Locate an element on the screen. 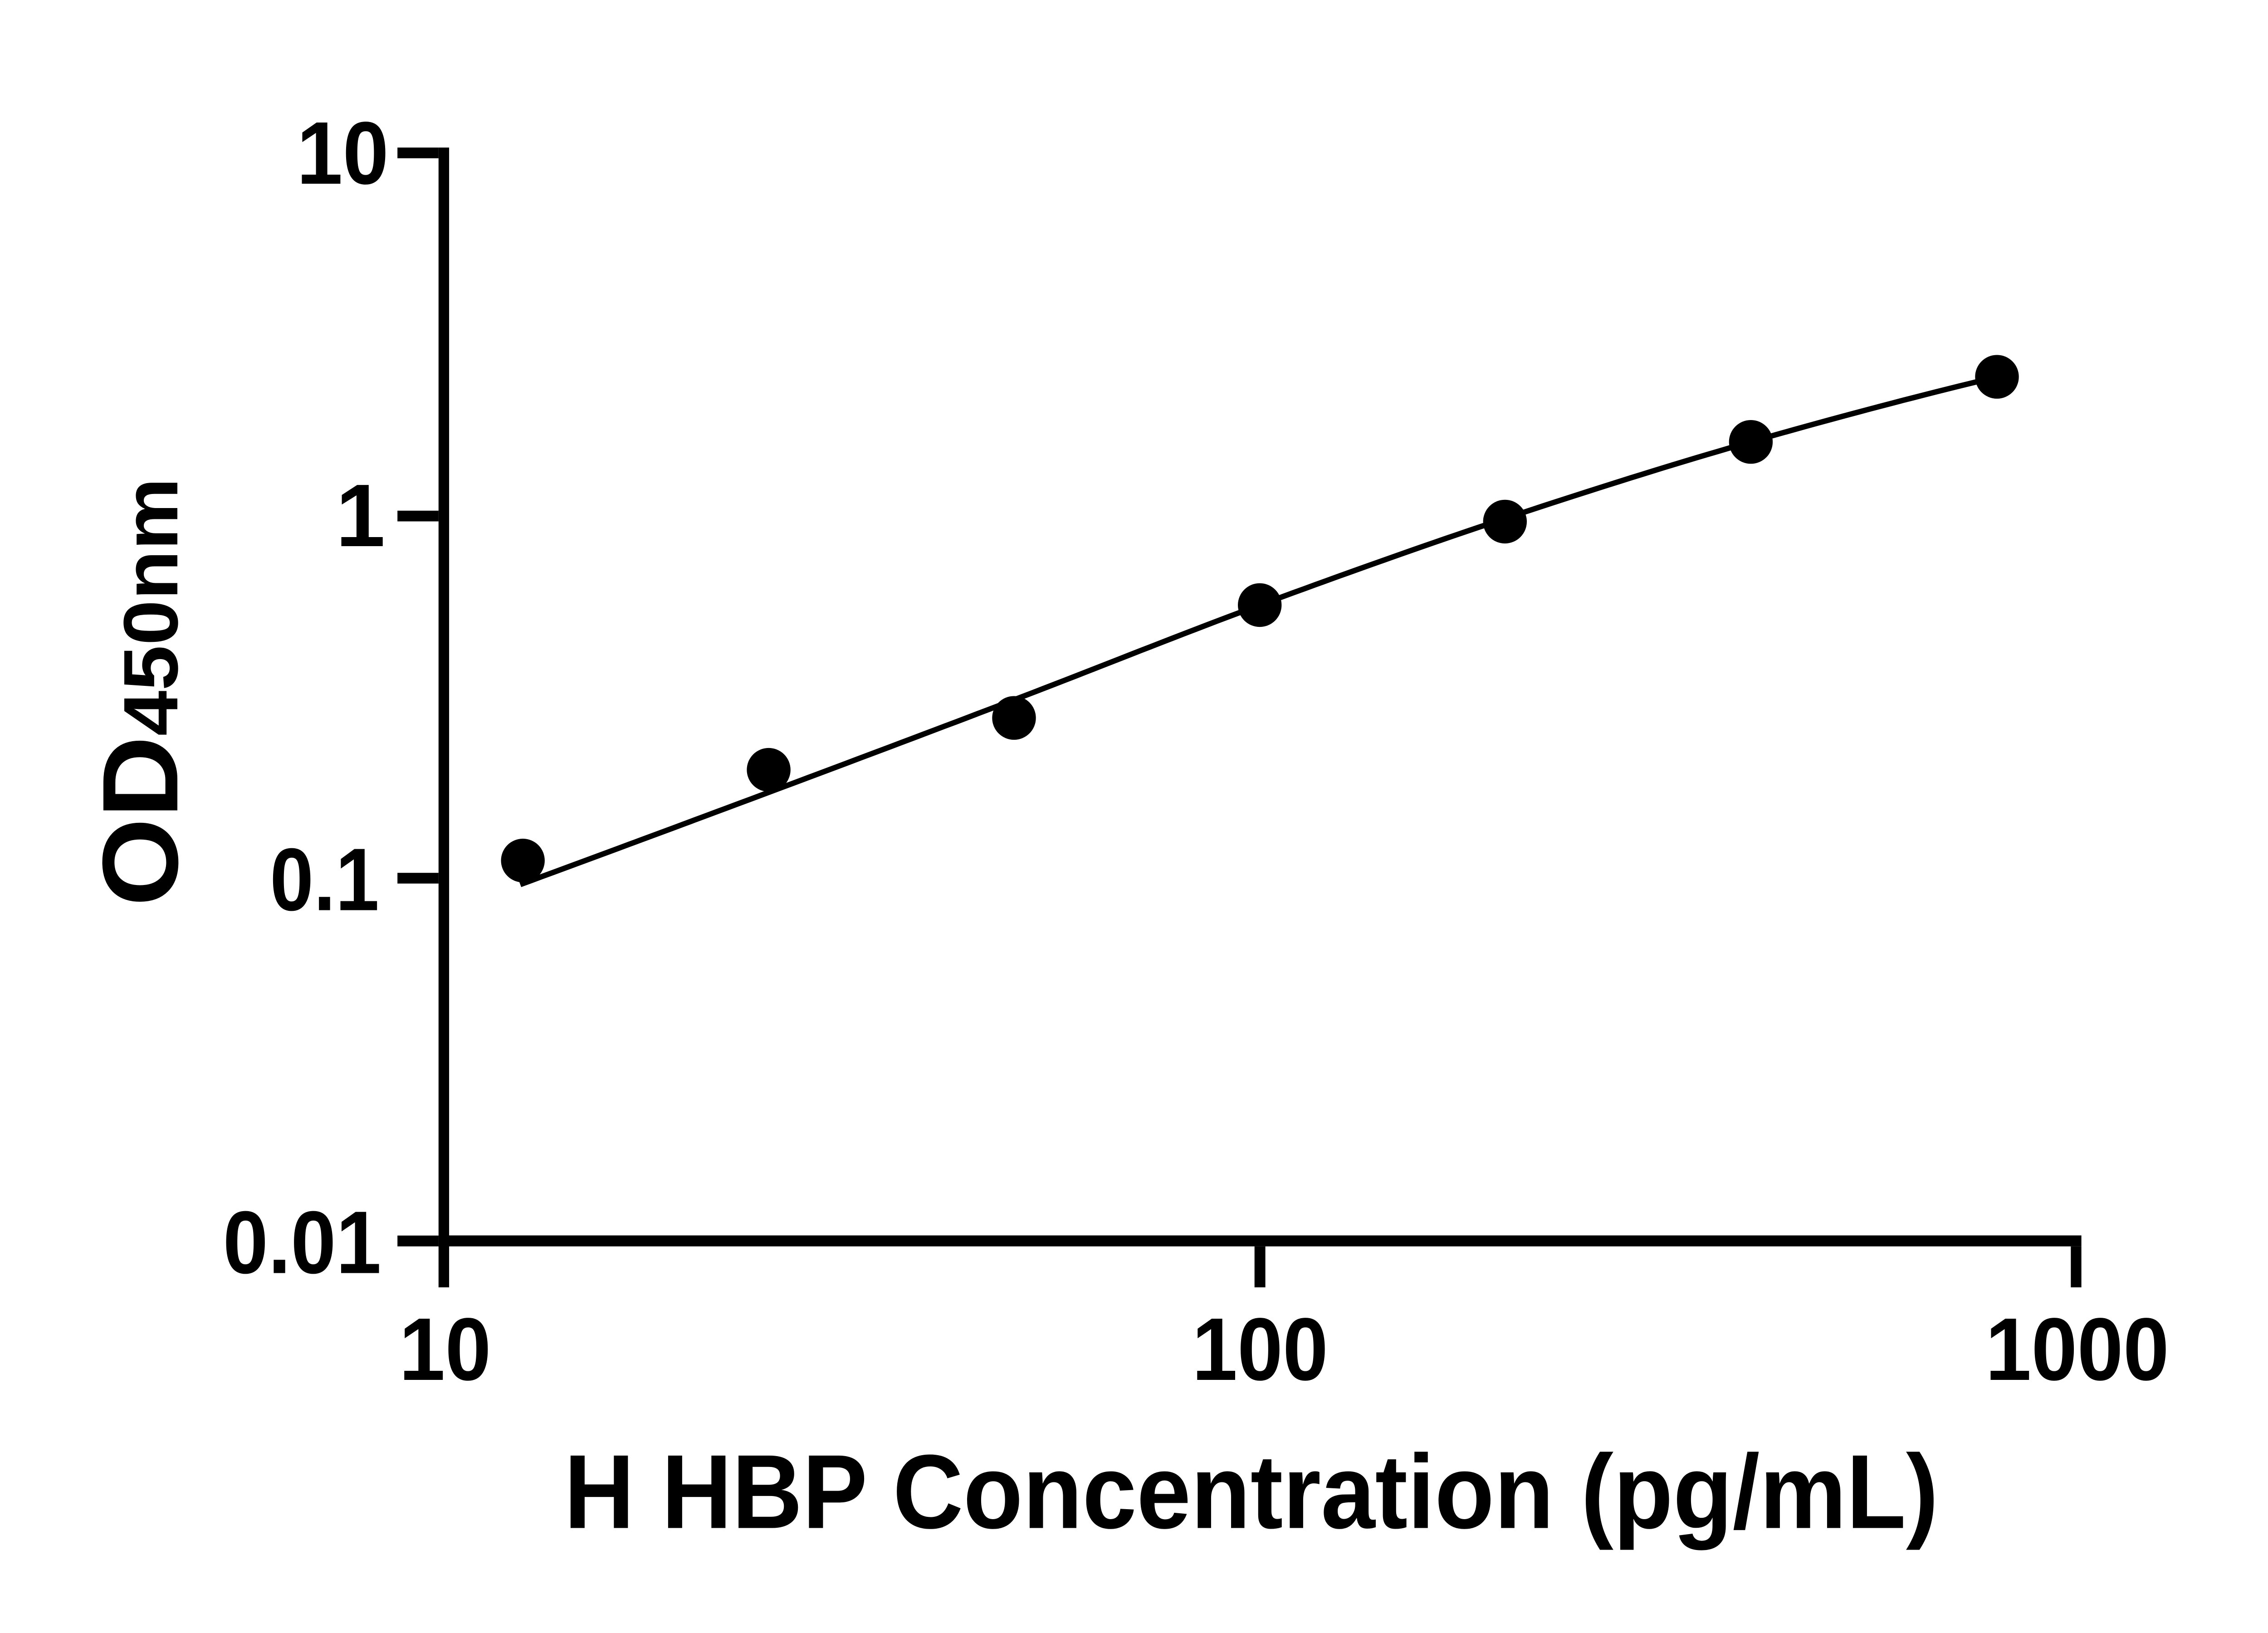 This screenshot has height=1633, width=2268. svg-text: H HBP Concentration (pg/mL) is located at coordinates (1251, 1492).